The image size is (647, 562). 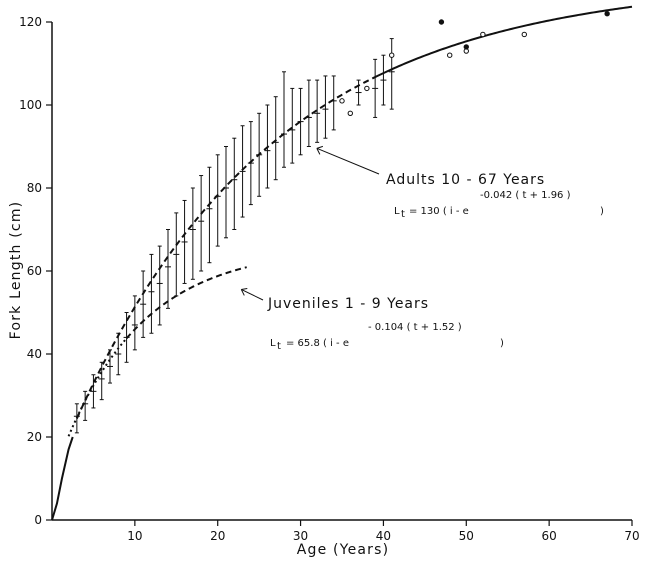 I want to click on adults-equation-main: L, so click(x=397, y=211).